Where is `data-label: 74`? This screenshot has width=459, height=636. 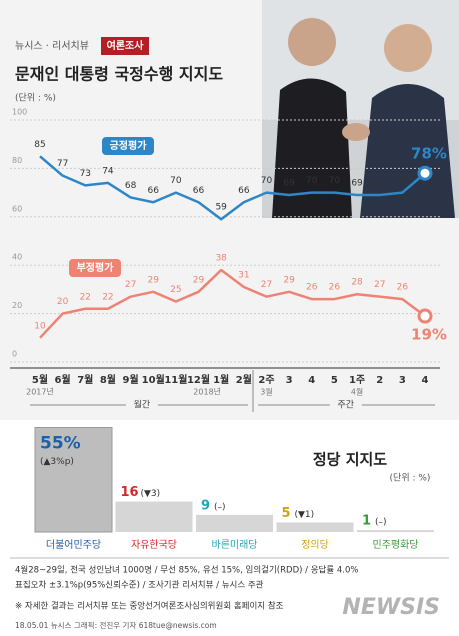 data-label: 74 is located at coordinates (108, 171).